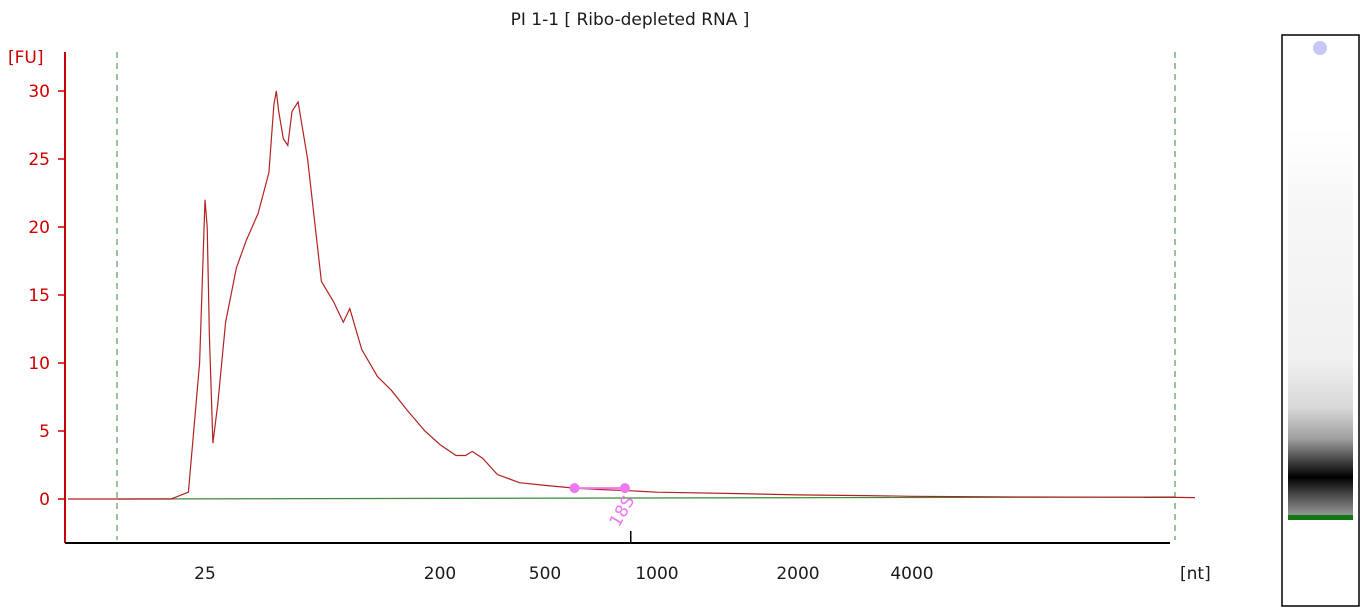 The height and width of the screenshot is (609, 1361). I want to click on peak-start-dot, so click(574, 488).